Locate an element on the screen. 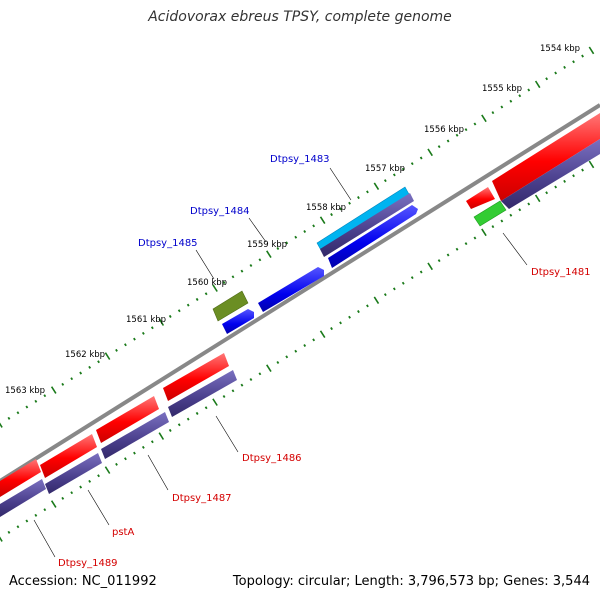  scale-label-1558: 1558 kbp is located at coordinates (326, 208).